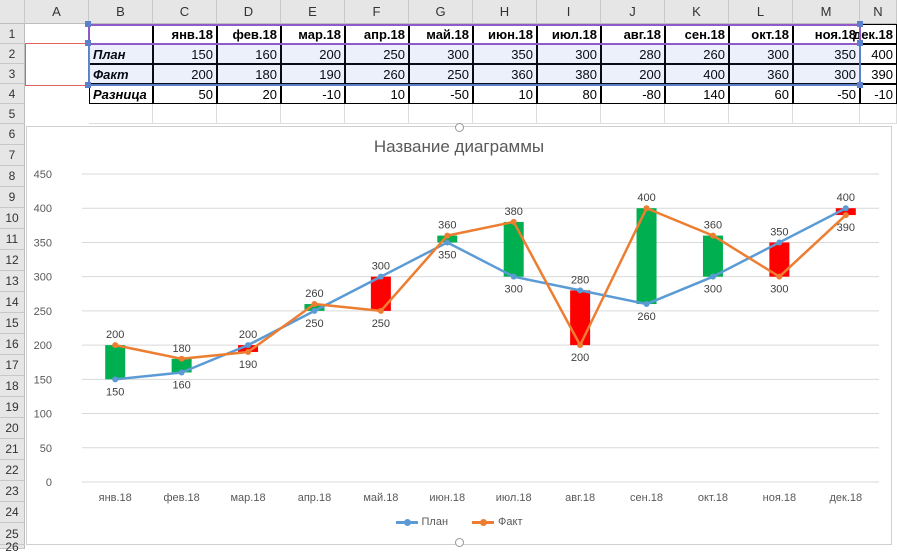 The height and width of the screenshot is (554, 897). Describe the element at coordinates (249, 94) in the screenshot. I see `value-cell: 20` at that location.